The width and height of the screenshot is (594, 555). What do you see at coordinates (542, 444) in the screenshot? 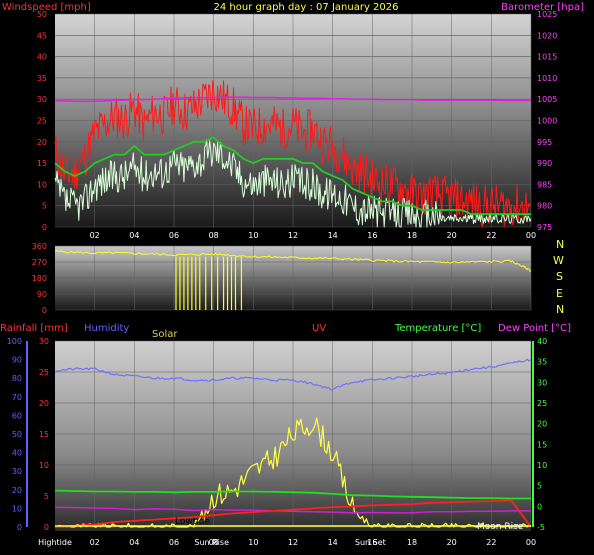
I see `temperature-tick-label: 15` at bounding box center [542, 444].